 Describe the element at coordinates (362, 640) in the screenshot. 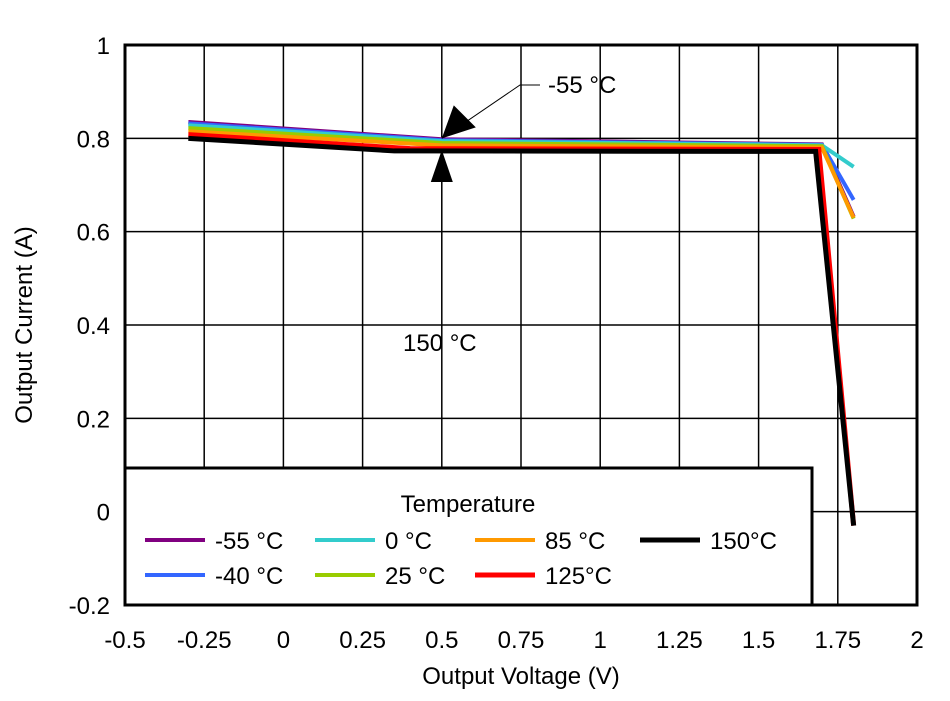

I see `x-tick-label: 0.25` at that location.